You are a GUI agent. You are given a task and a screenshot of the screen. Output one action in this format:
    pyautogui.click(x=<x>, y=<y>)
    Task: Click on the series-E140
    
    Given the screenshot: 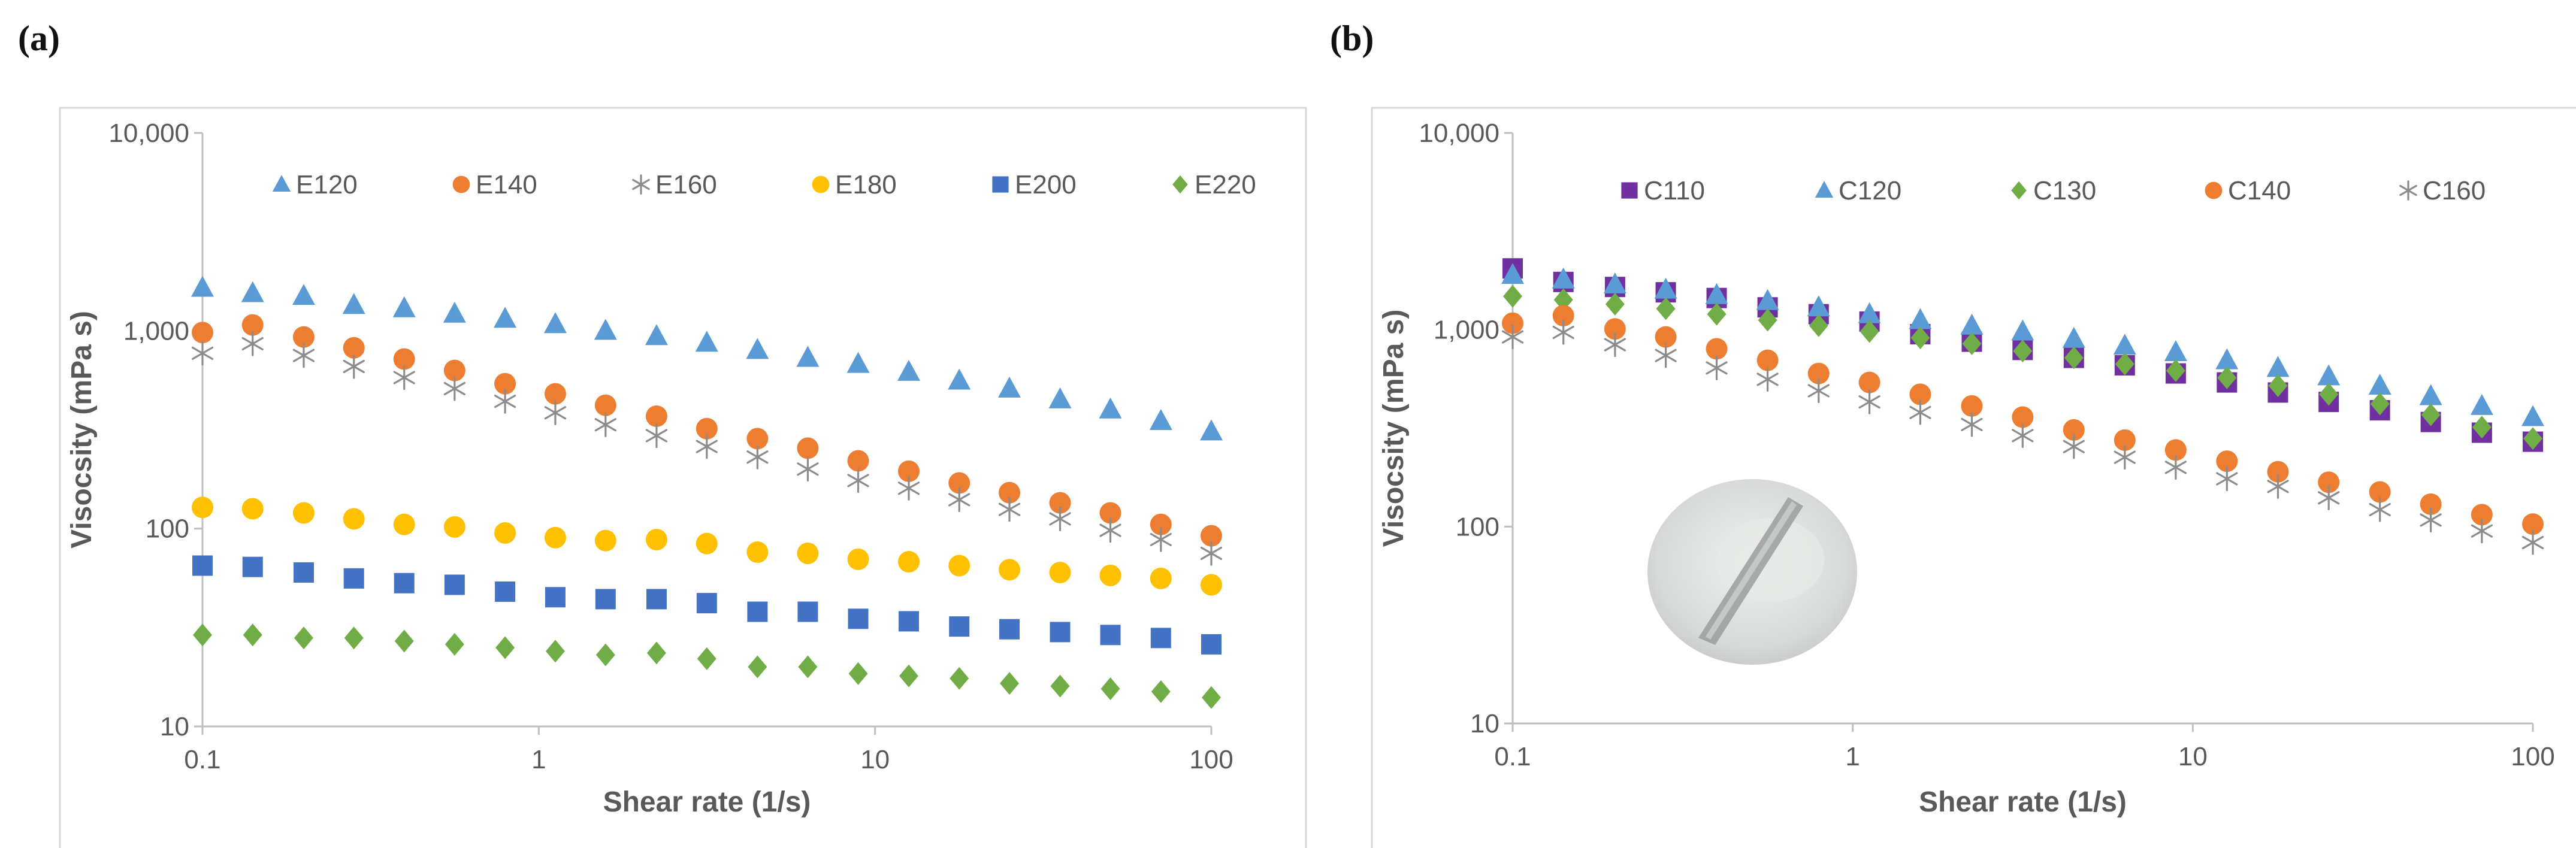 What is the action you would take?
    pyautogui.click(x=707, y=430)
    